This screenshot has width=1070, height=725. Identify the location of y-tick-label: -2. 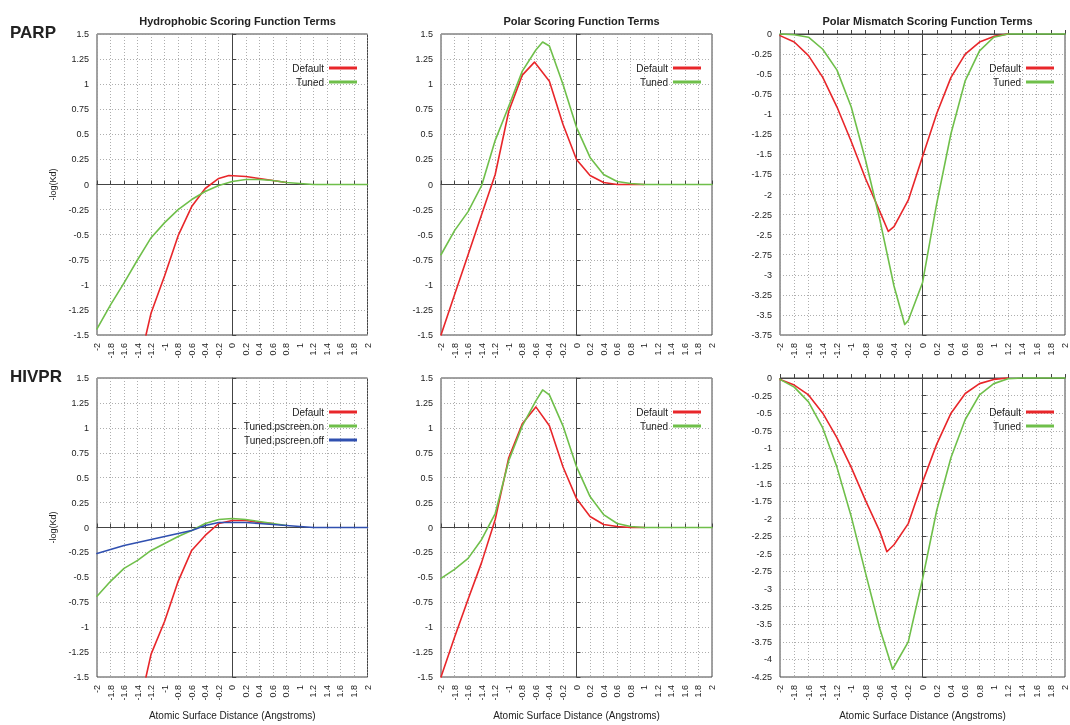
(767, 518).